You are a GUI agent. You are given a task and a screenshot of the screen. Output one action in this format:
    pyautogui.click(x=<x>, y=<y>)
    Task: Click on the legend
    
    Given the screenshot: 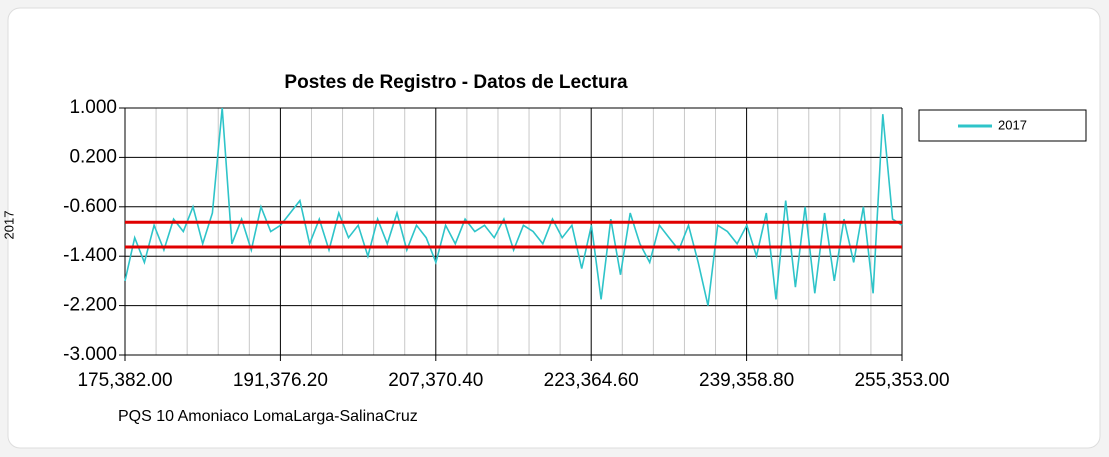 What is the action you would take?
    pyautogui.click(x=1002, y=125)
    